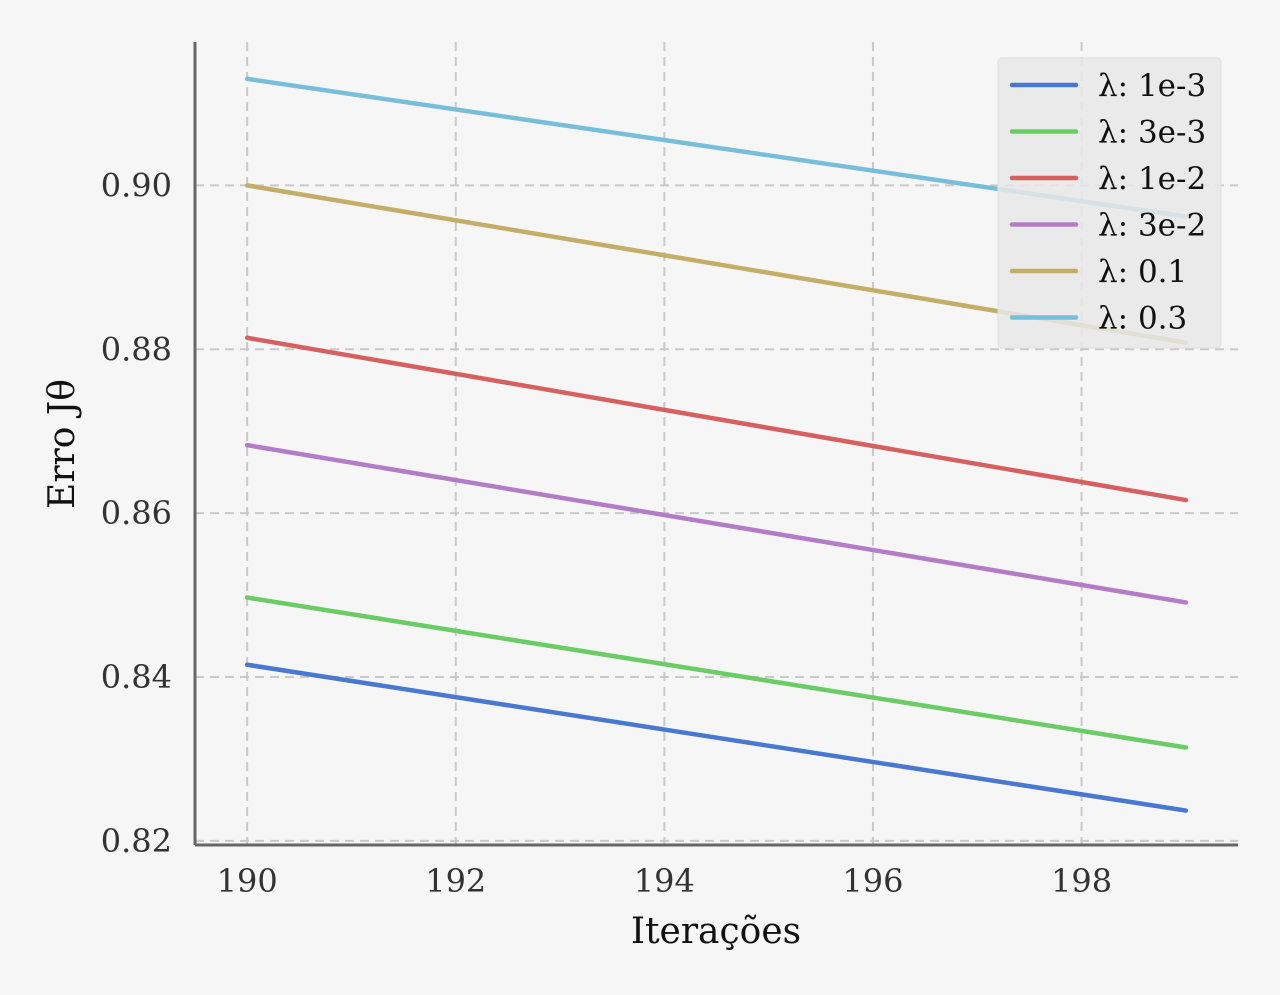 This screenshot has width=1280, height=995. I want to click on legend-label: λ: 3e-2, so click(1152, 226).